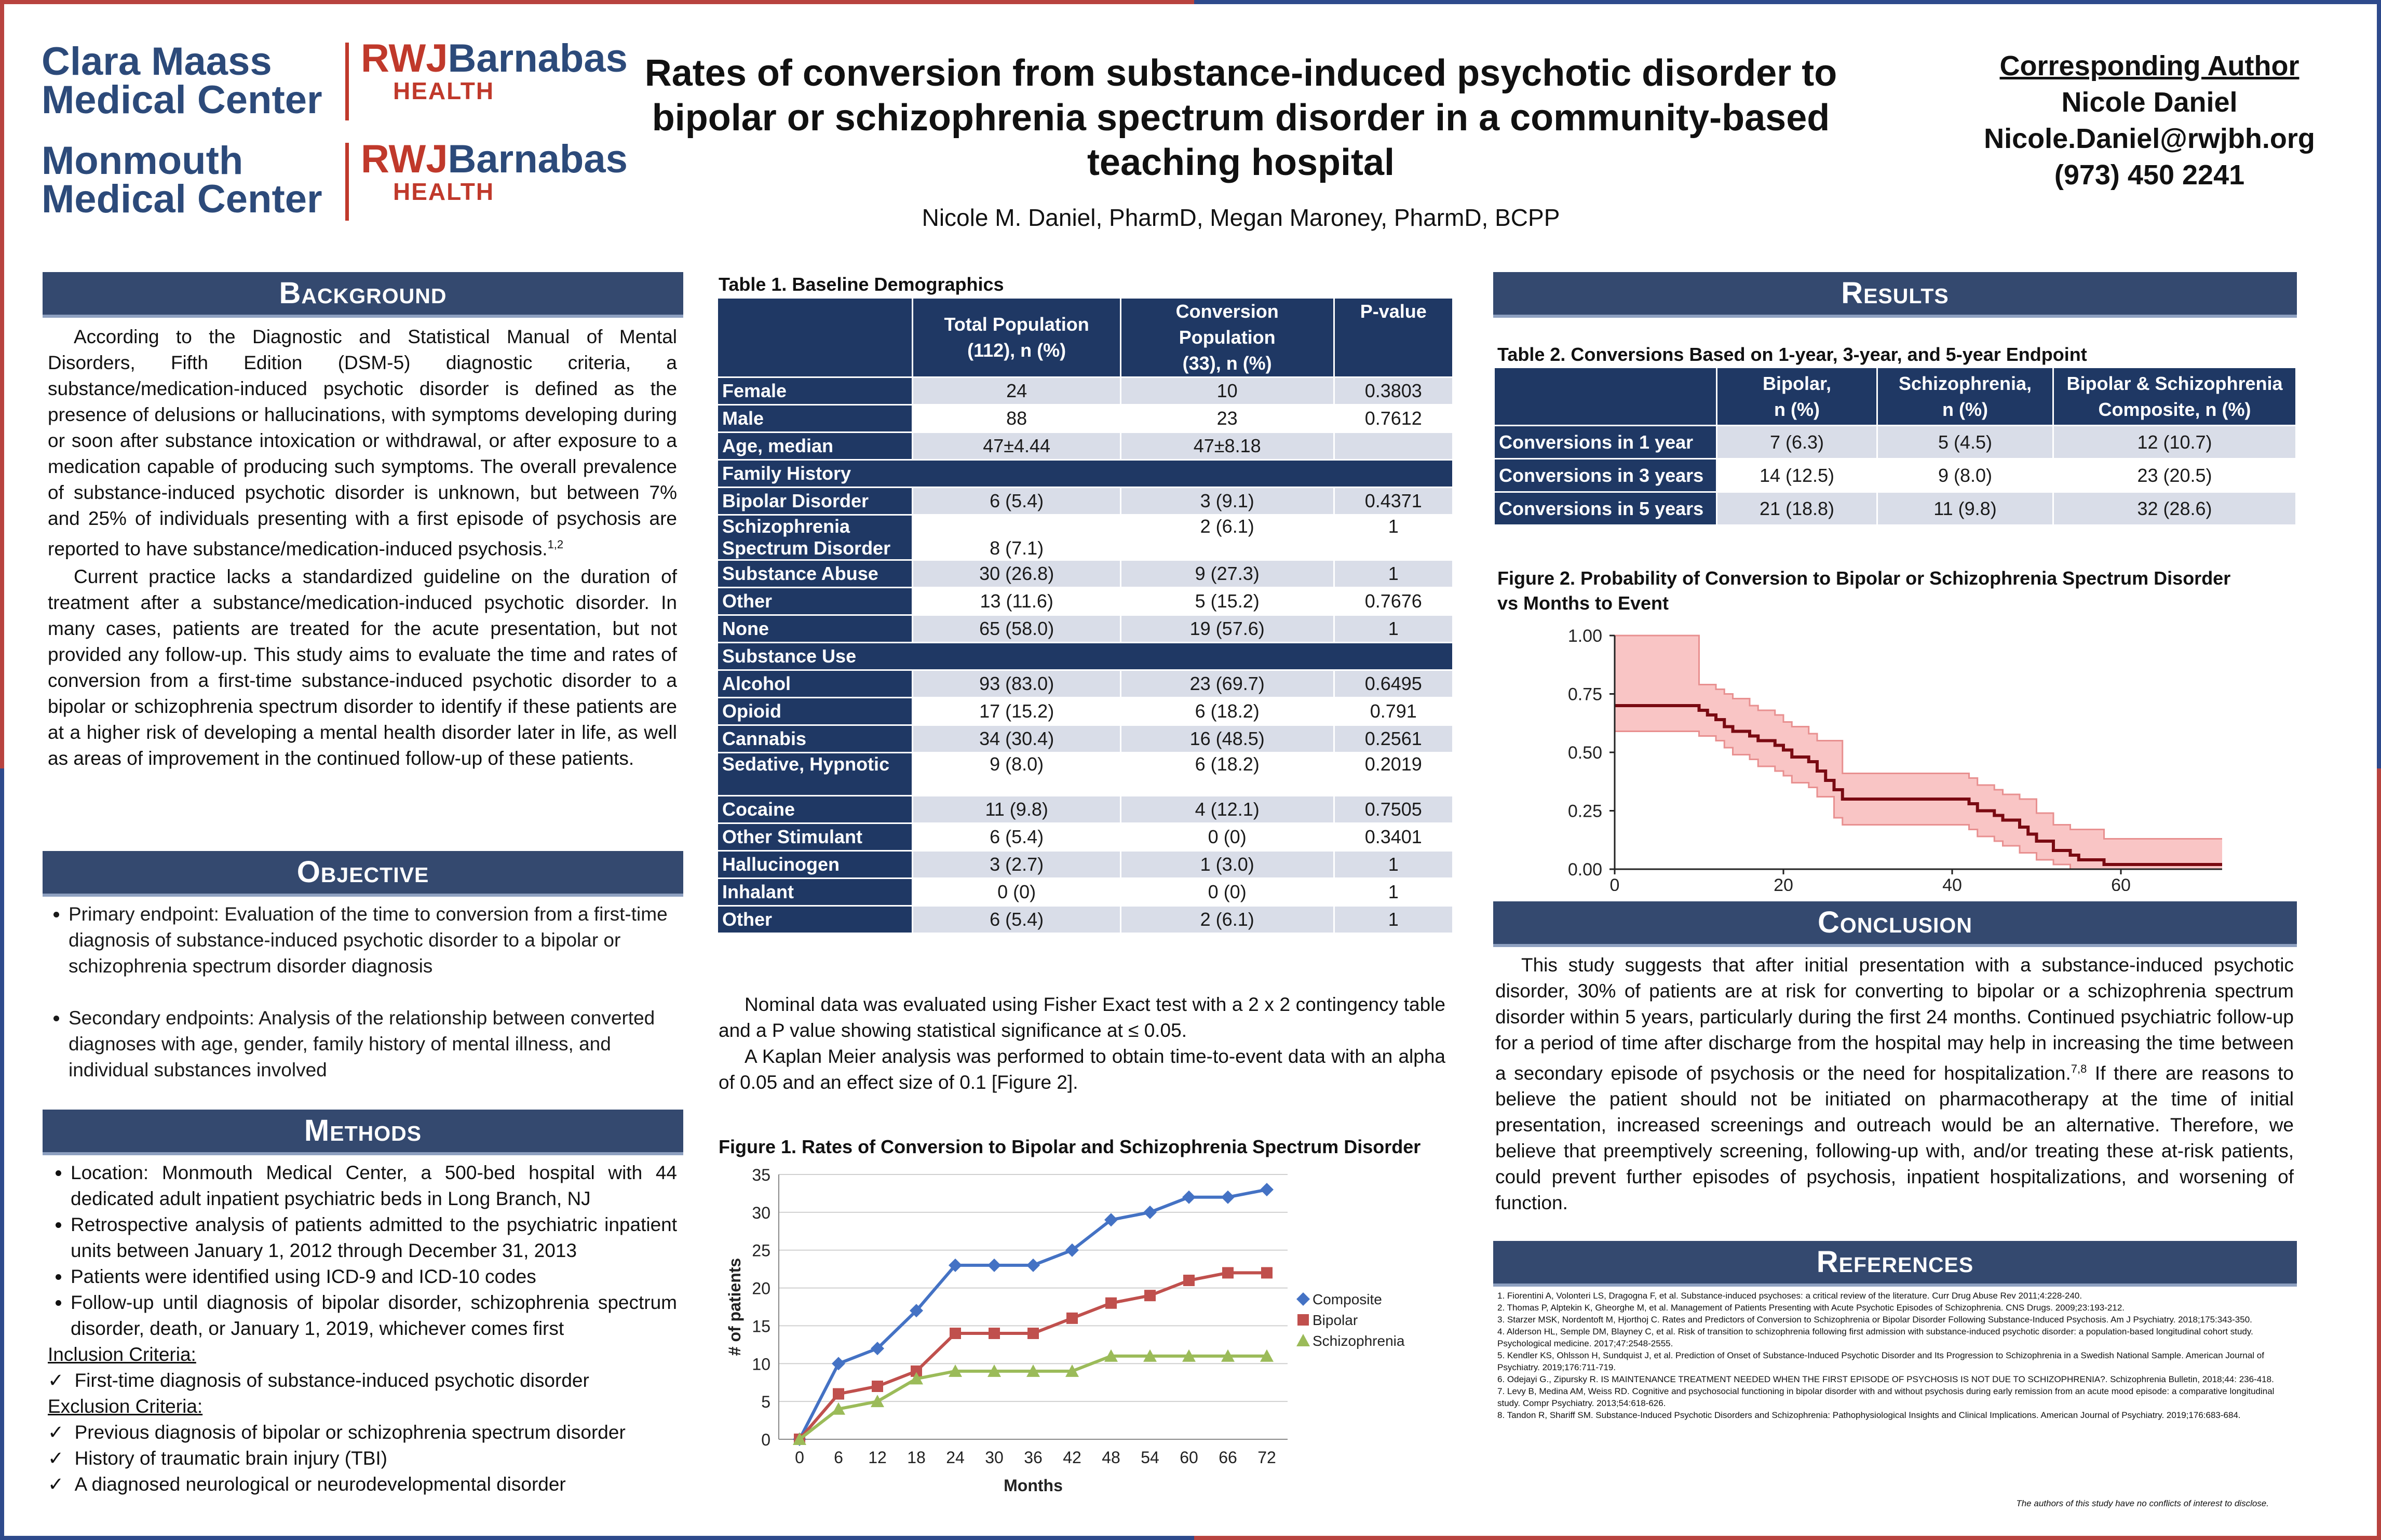 This screenshot has width=2381, height=1540. Describe the element at coordinates (1787, 1538) in the screenshot. I see `frame-bottom-right` at that location.